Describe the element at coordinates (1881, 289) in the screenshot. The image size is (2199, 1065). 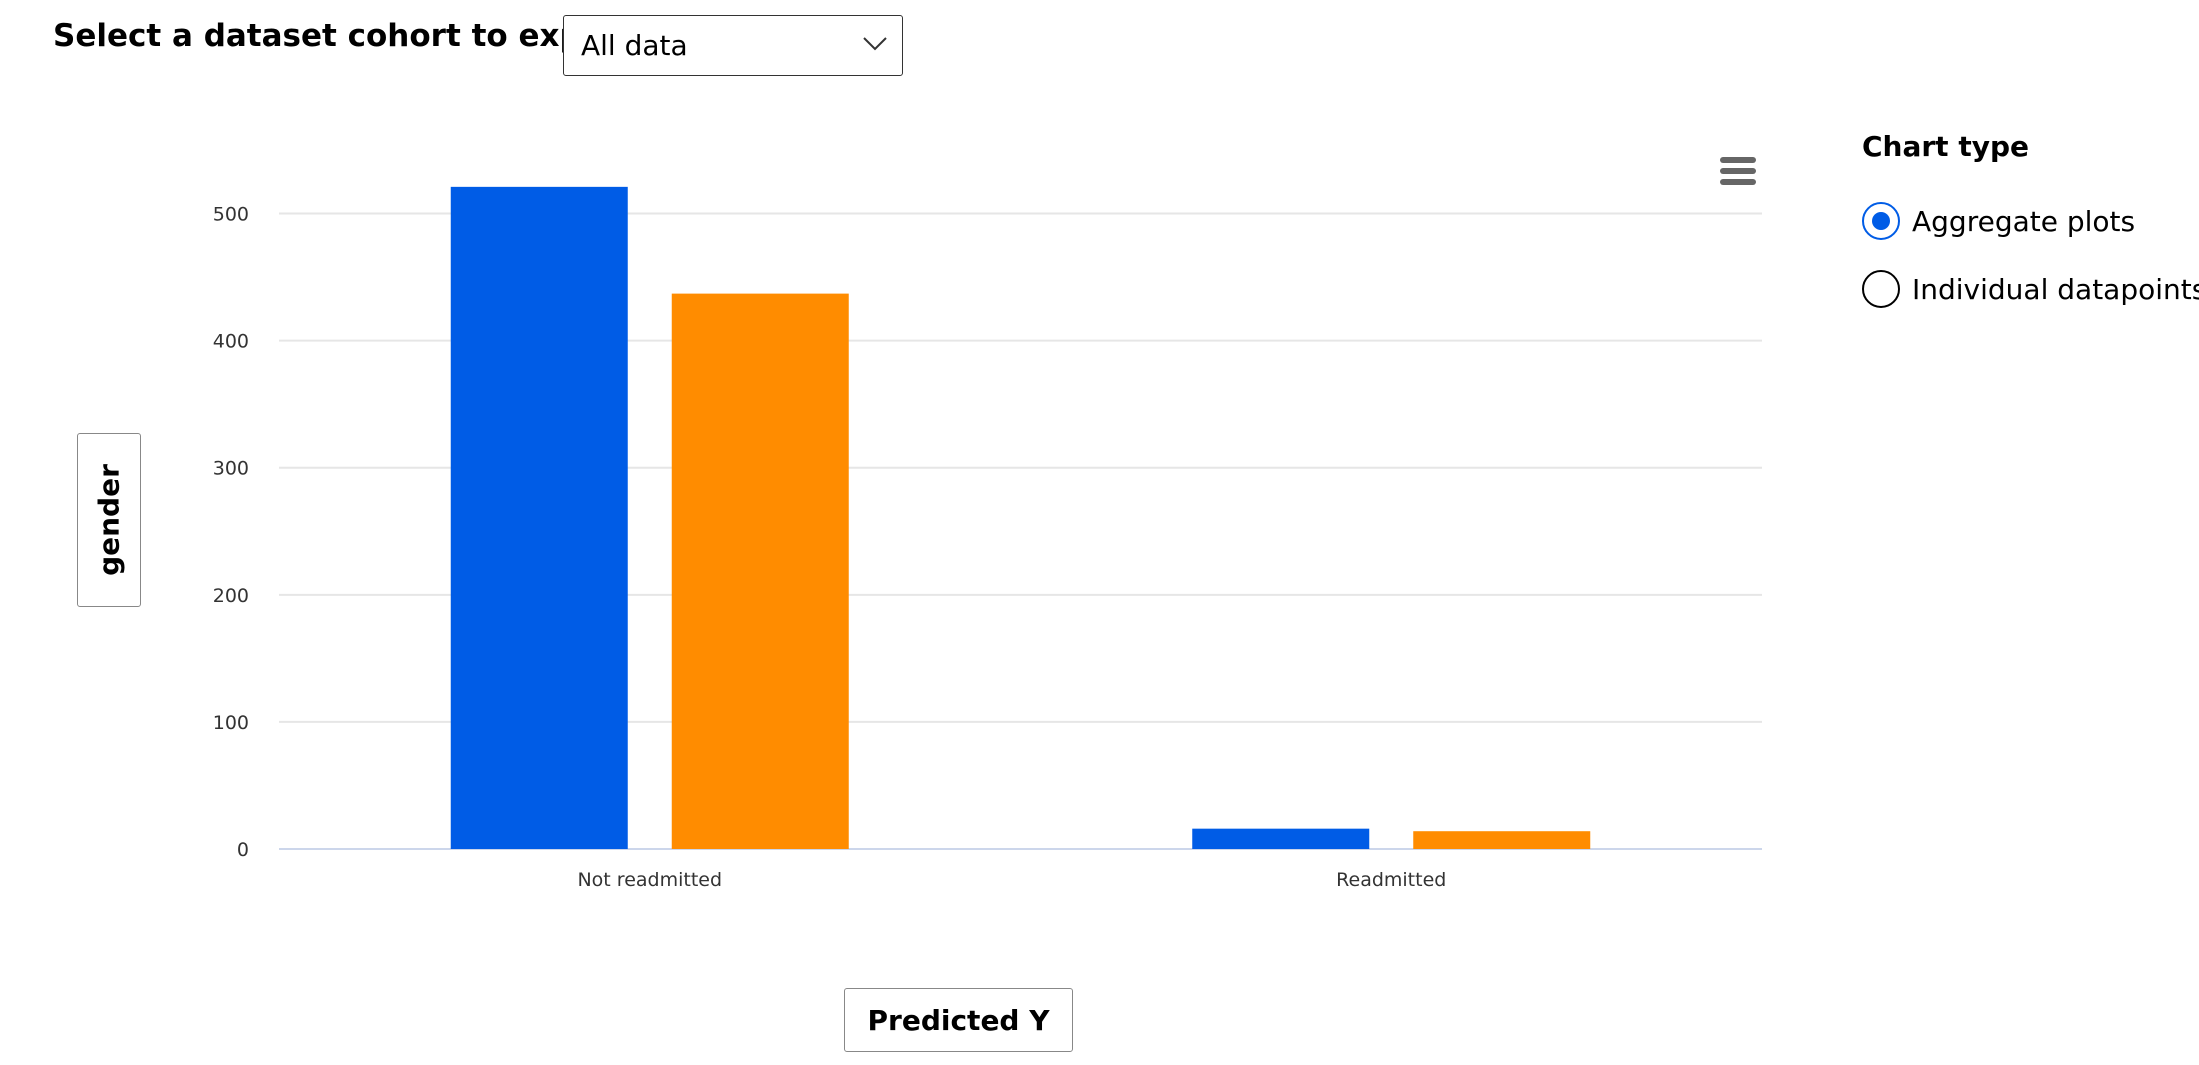
I see `radio-individual-datapoints-circle` at that location.